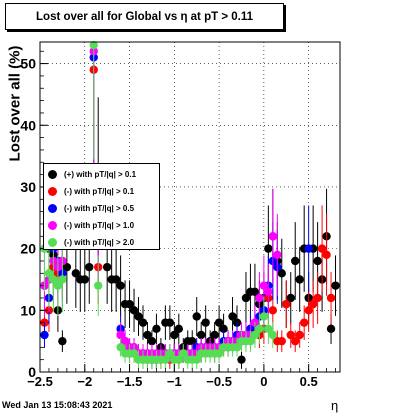  What do you see at coordinates (28, 187) in the screenshot?
I see `y-tick-label: 30` at bounding box center [28, 187].